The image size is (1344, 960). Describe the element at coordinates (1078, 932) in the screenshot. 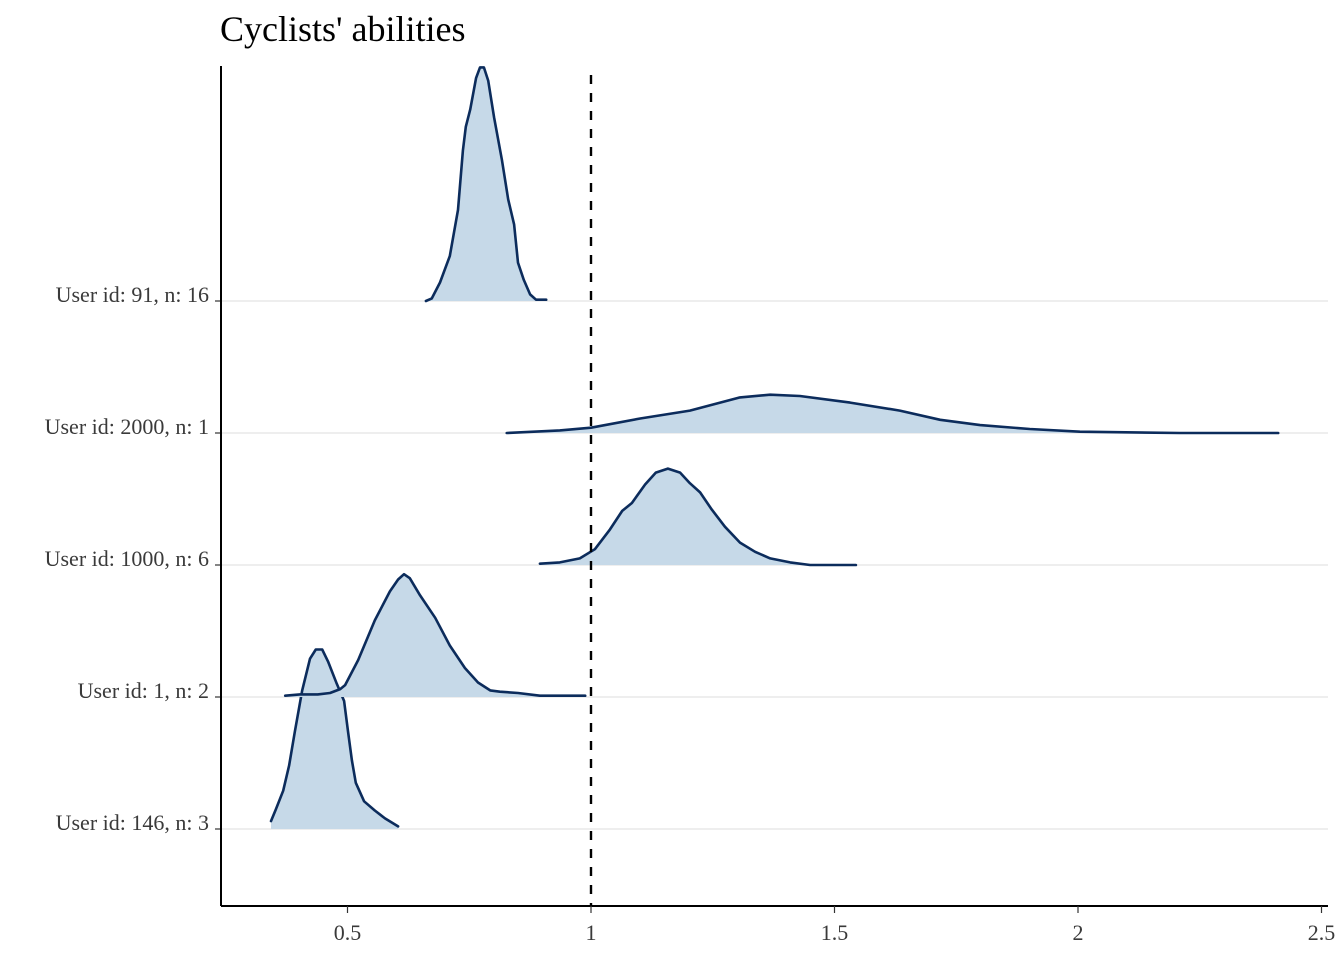

I see `x-tick-label: 2` at that location.